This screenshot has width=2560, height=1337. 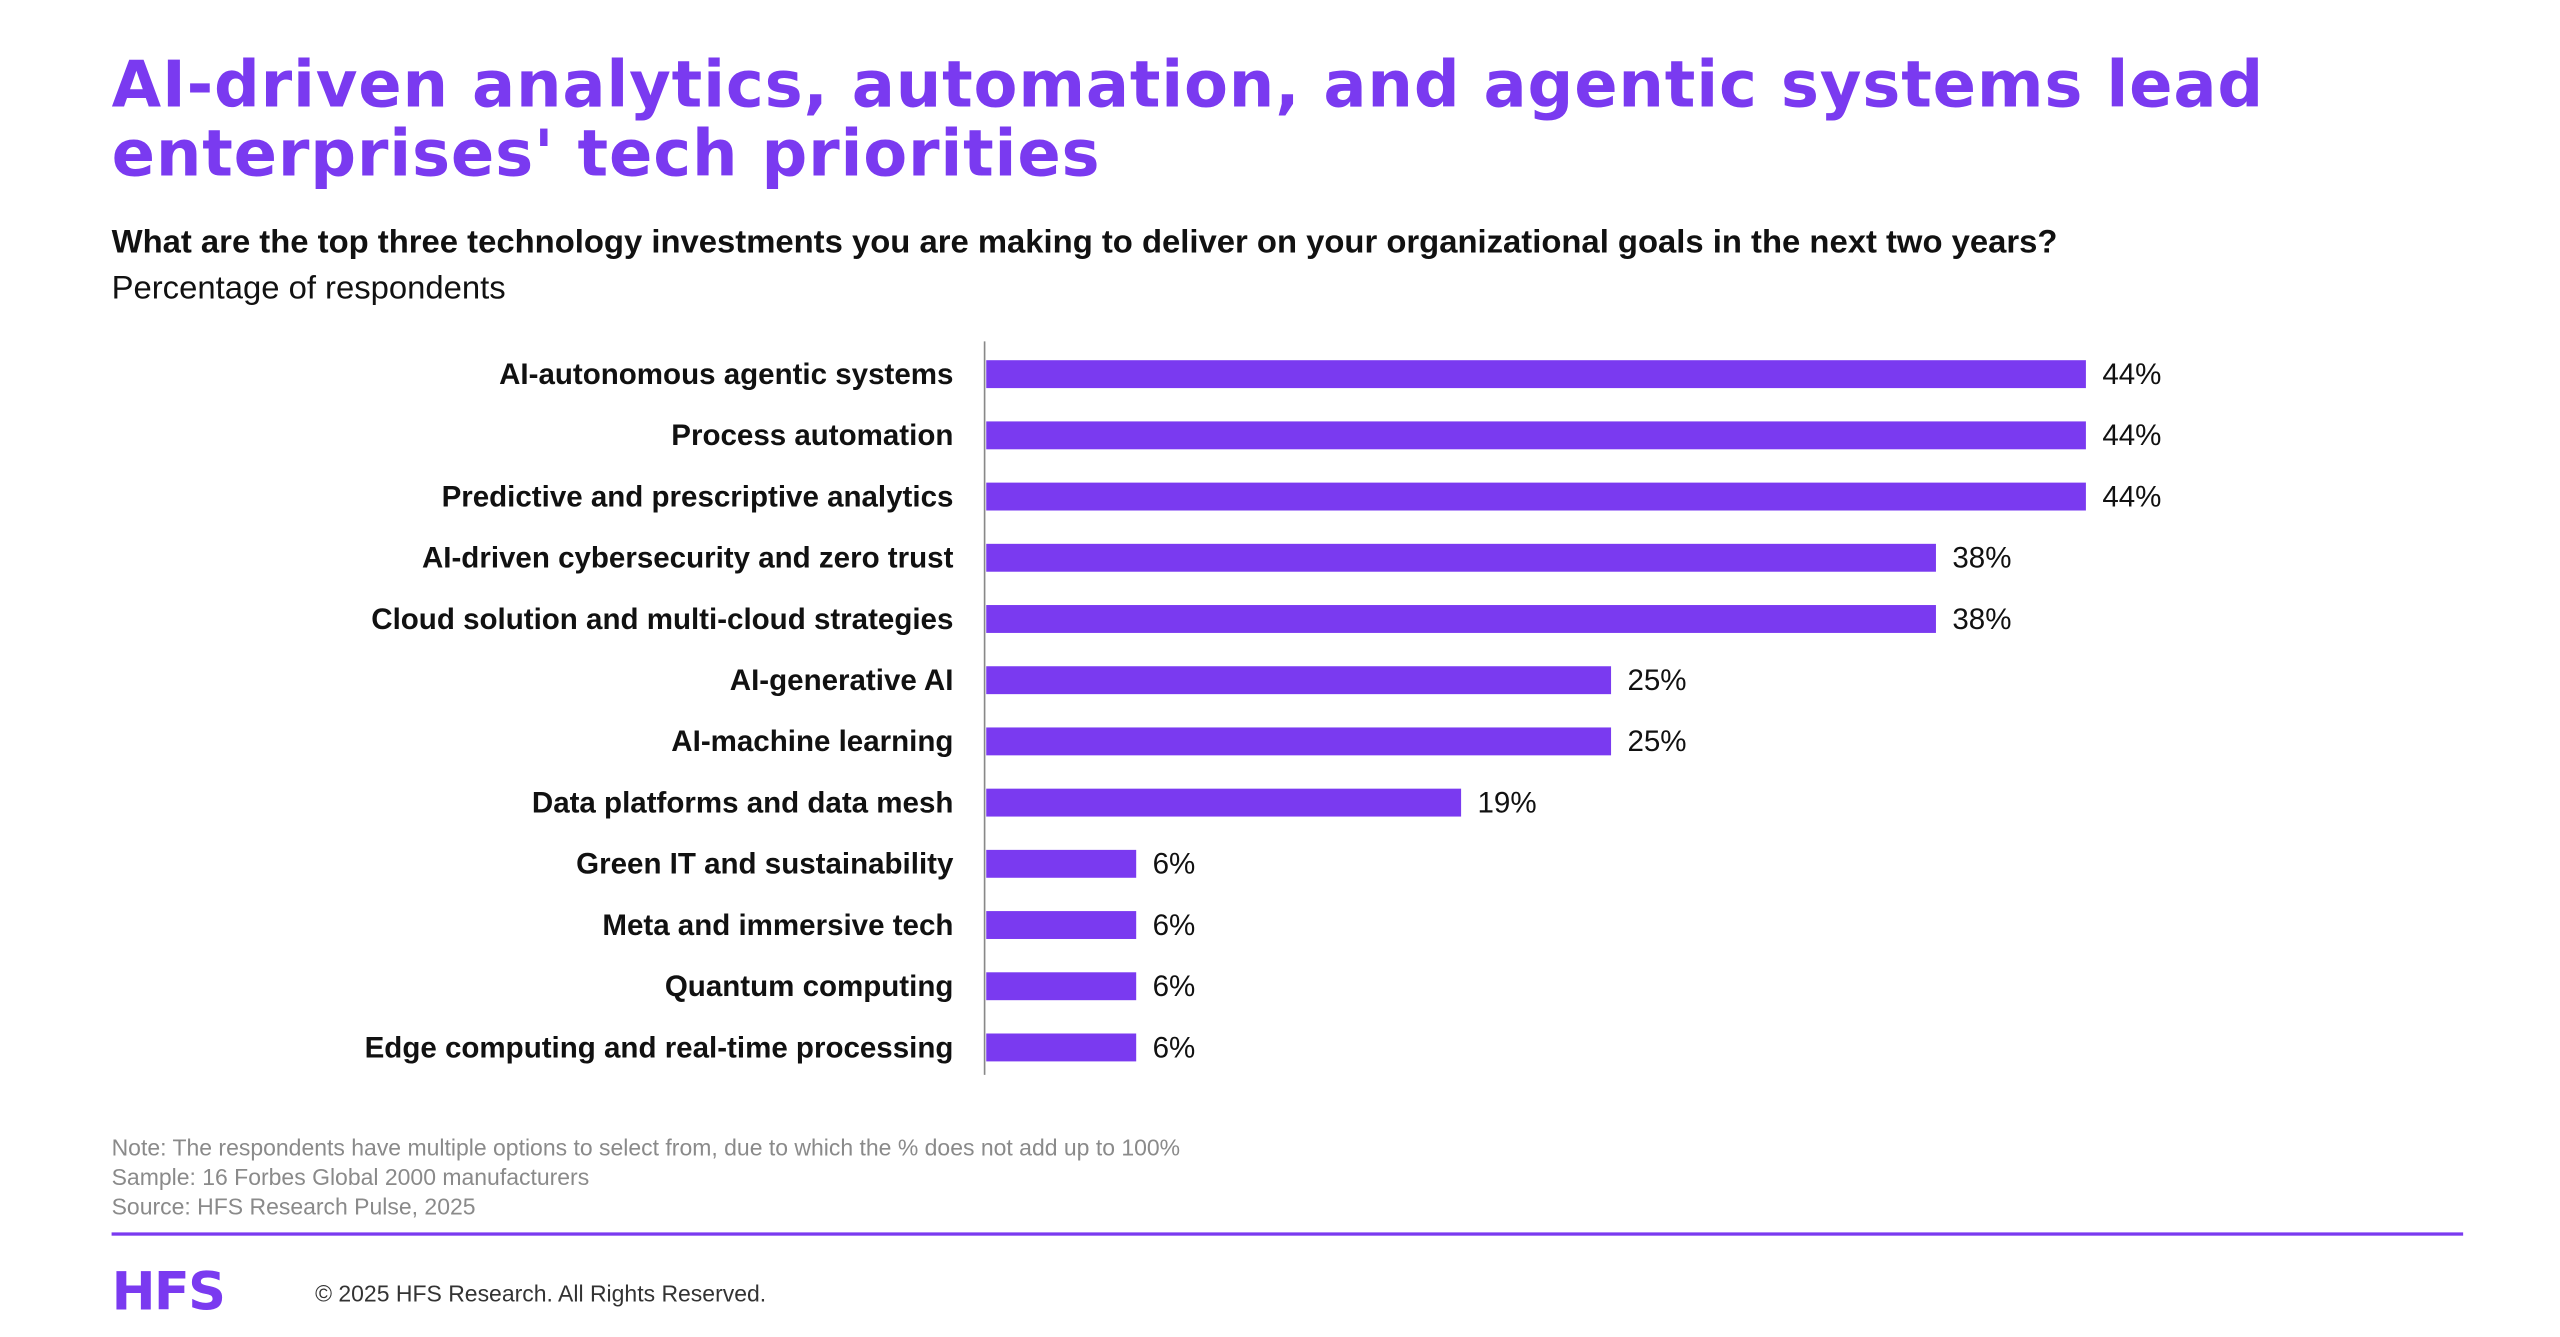 What do you see at coordinates (1287, 1234) in the screenshot?
I see `footer-divider` at bounding box center [1287, 1234].